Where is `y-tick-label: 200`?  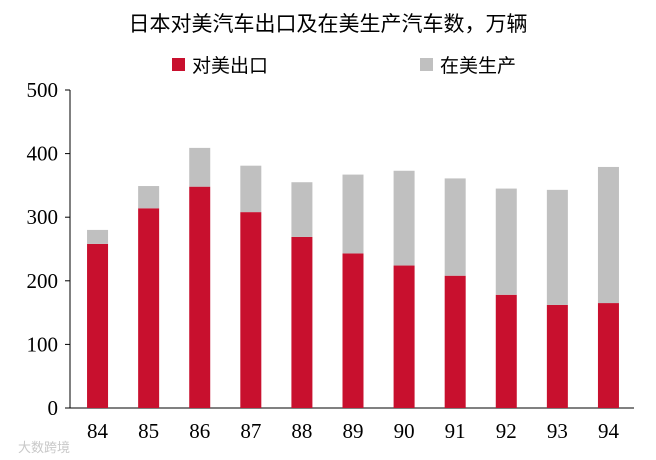
y-tick-label: 200 is located at coordinates (43, 281).